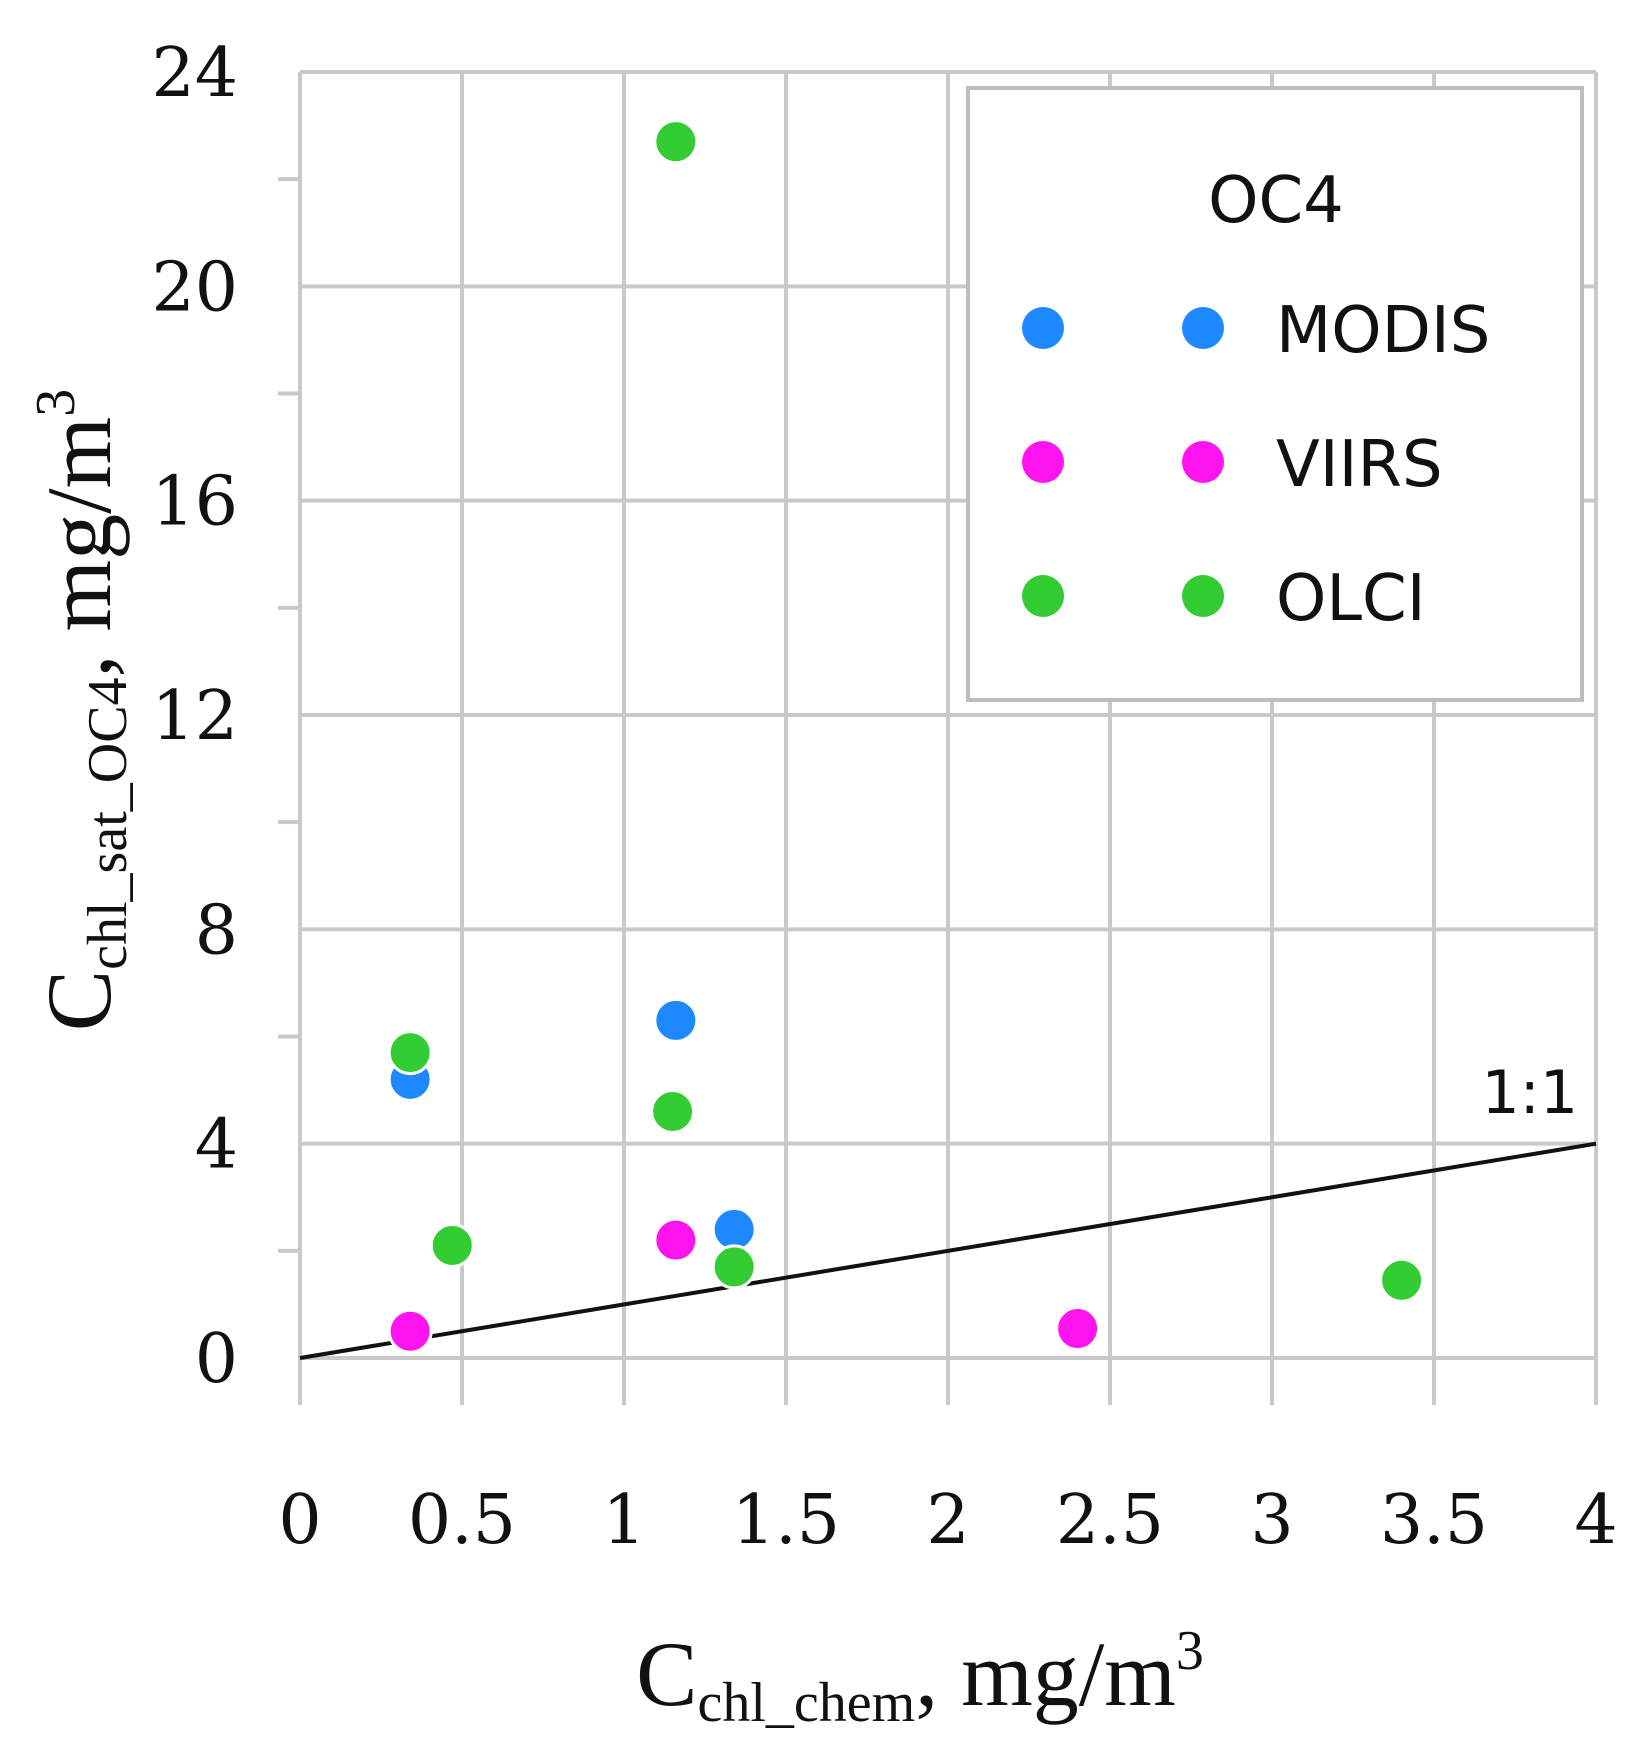  Describe the element at coordinates (1359, 465) in the screenshot. I see `legend-label-viirs: VIIRS` at that location.